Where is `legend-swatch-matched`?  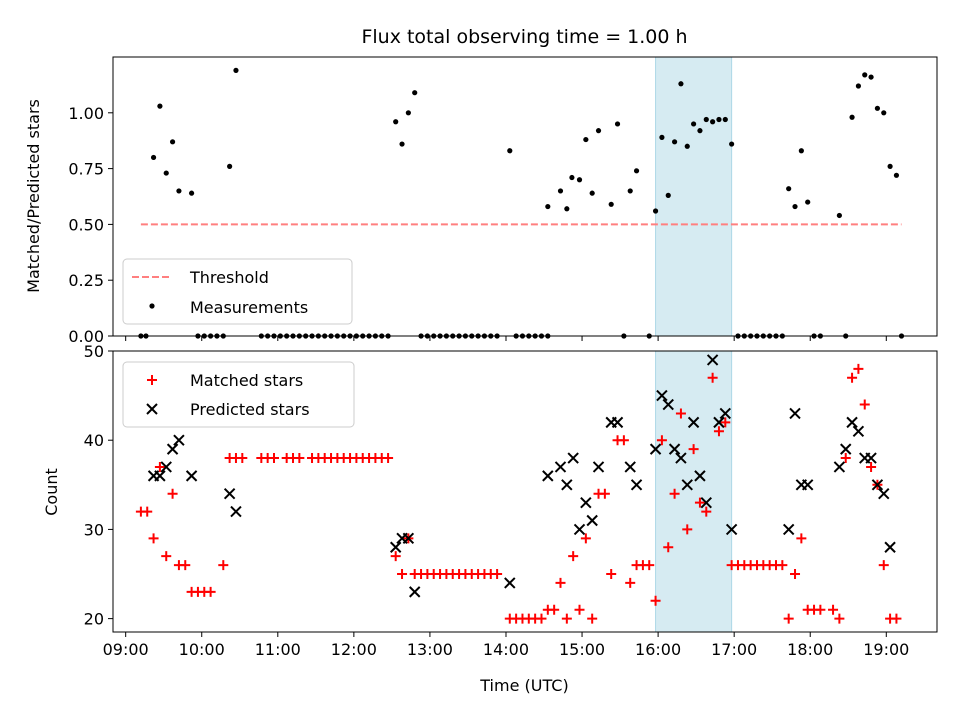 legend-swatch-matched is located at coordinates (152, 380).